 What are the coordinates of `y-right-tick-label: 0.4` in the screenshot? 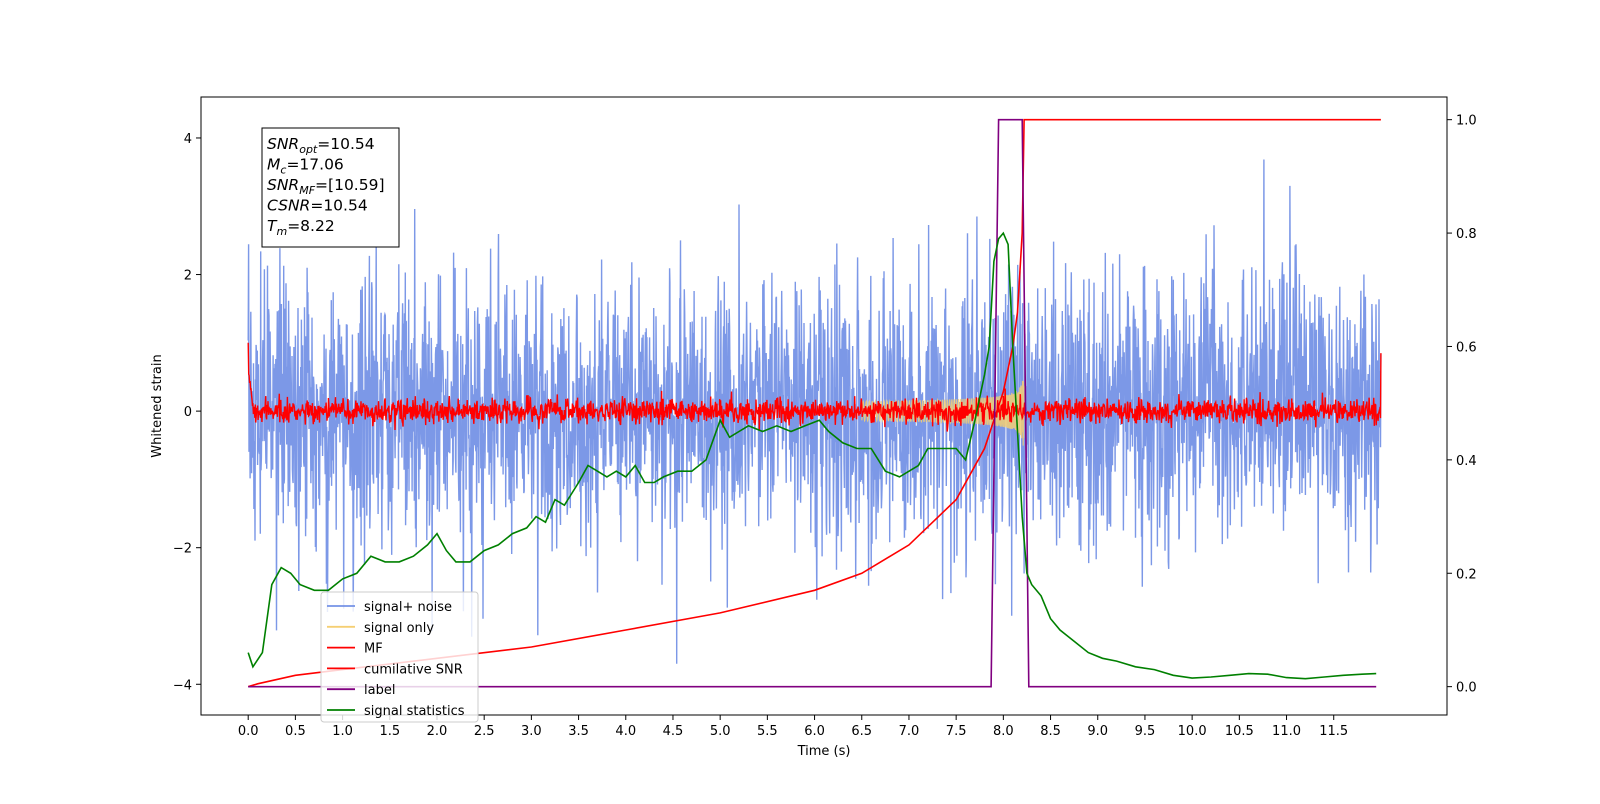 It's located at (1466, 461).